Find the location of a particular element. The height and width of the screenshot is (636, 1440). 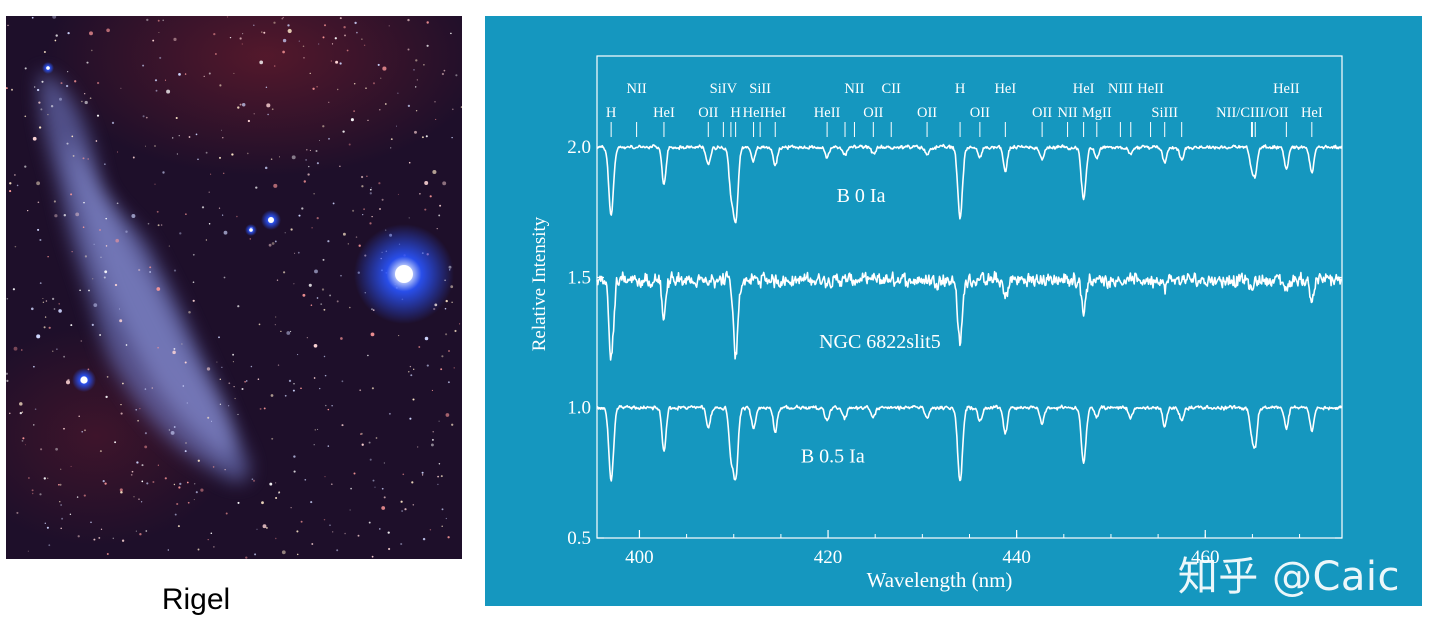

spectrum-line is located at coordinates (969, 183).